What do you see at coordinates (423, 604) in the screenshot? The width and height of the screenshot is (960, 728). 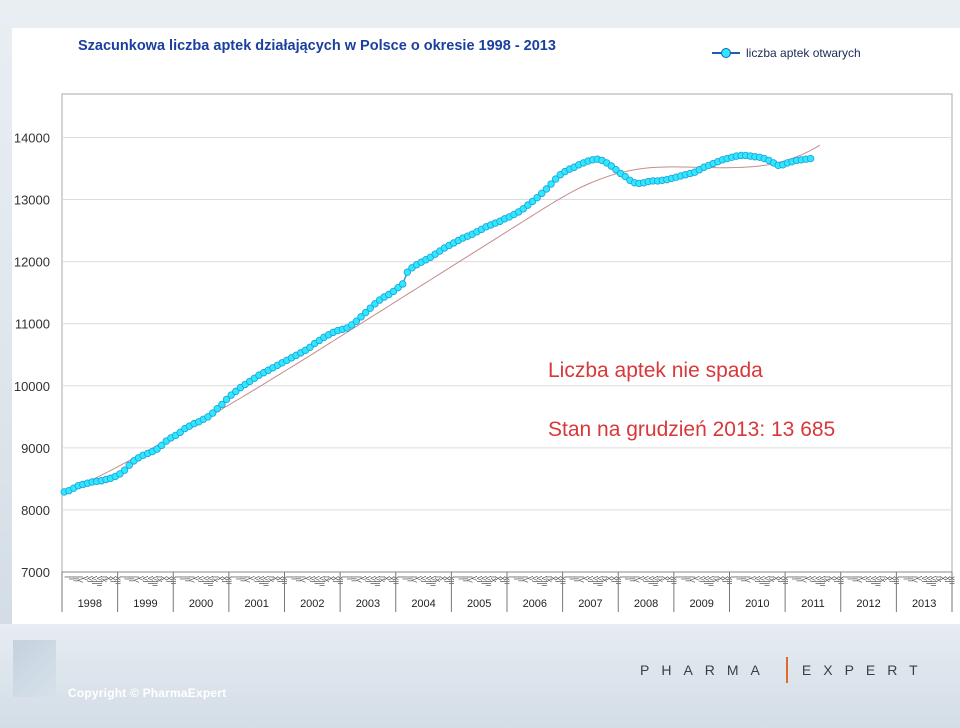 I see `year-label: 2004` at bounding box center [423, 604].